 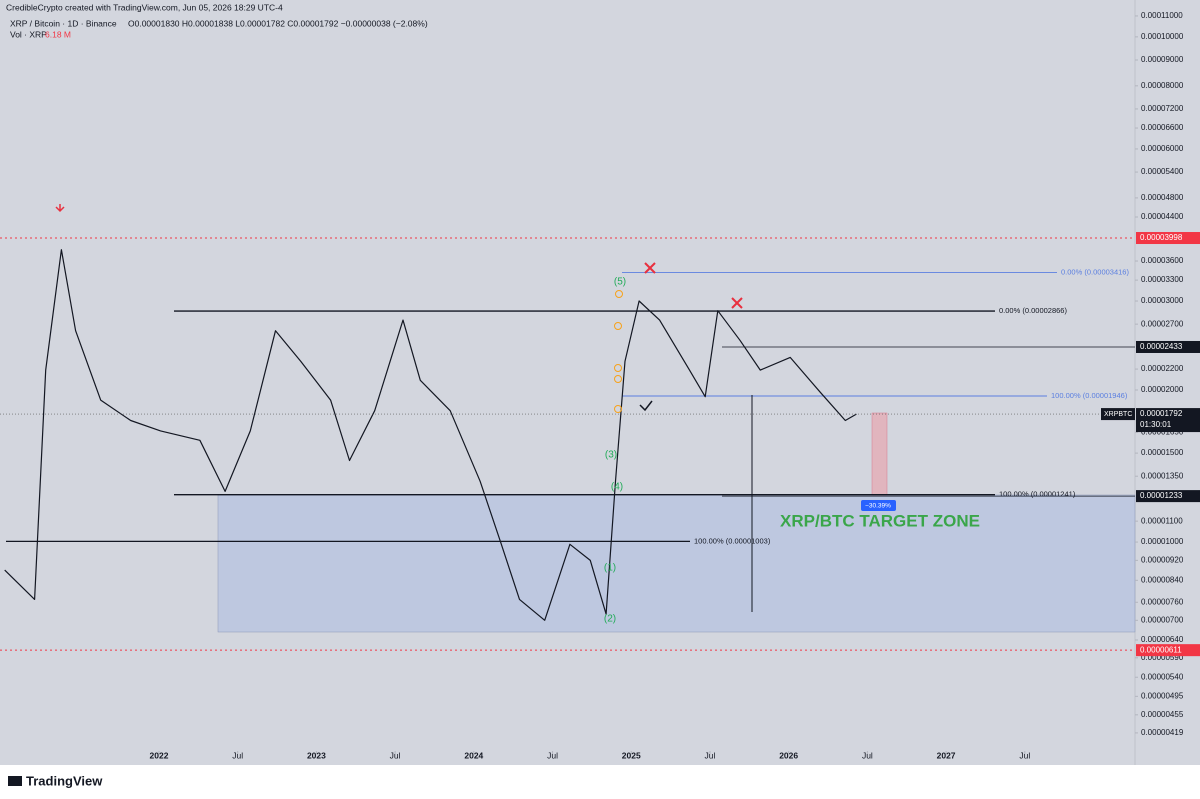 What do you see at coordinates (1162, 260) in the screenshot?
I see `y-tick-label: 0.00003600` at bounding box center [1162, 260].